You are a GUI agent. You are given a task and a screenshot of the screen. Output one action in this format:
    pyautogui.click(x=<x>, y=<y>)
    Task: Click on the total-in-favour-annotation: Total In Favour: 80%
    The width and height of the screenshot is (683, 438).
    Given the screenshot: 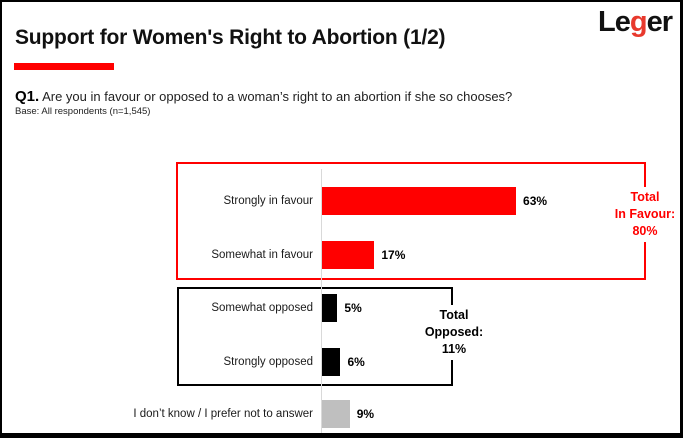 What is the action you would take?
    pyautogui.click(x=636, y=214)
    